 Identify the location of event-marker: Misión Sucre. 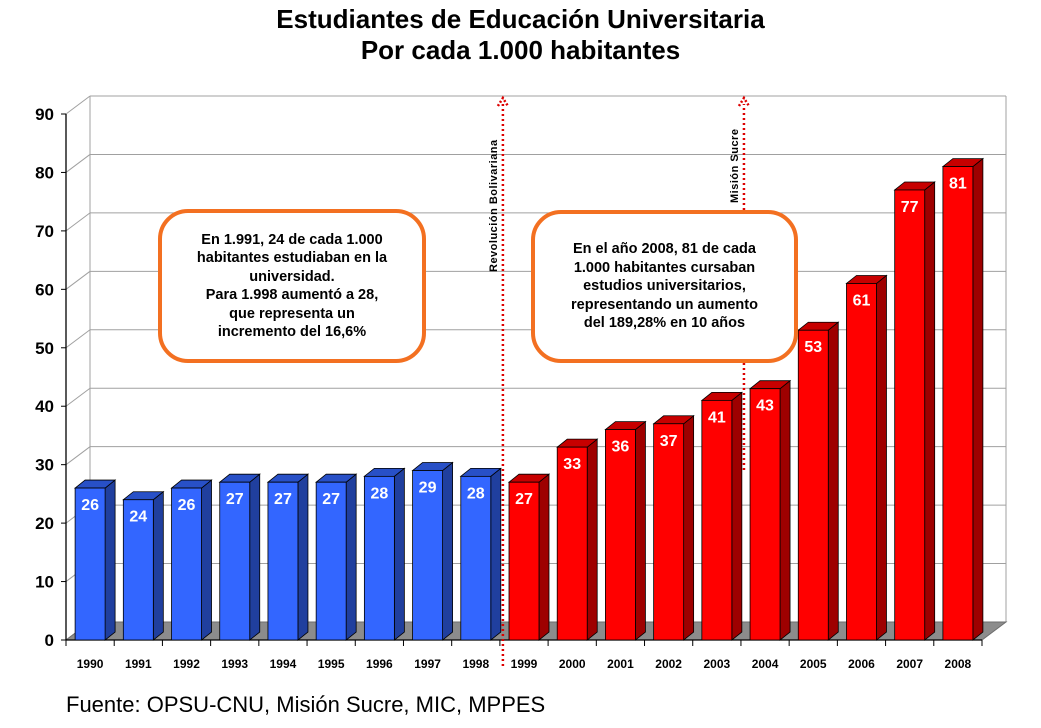
(740, 282).